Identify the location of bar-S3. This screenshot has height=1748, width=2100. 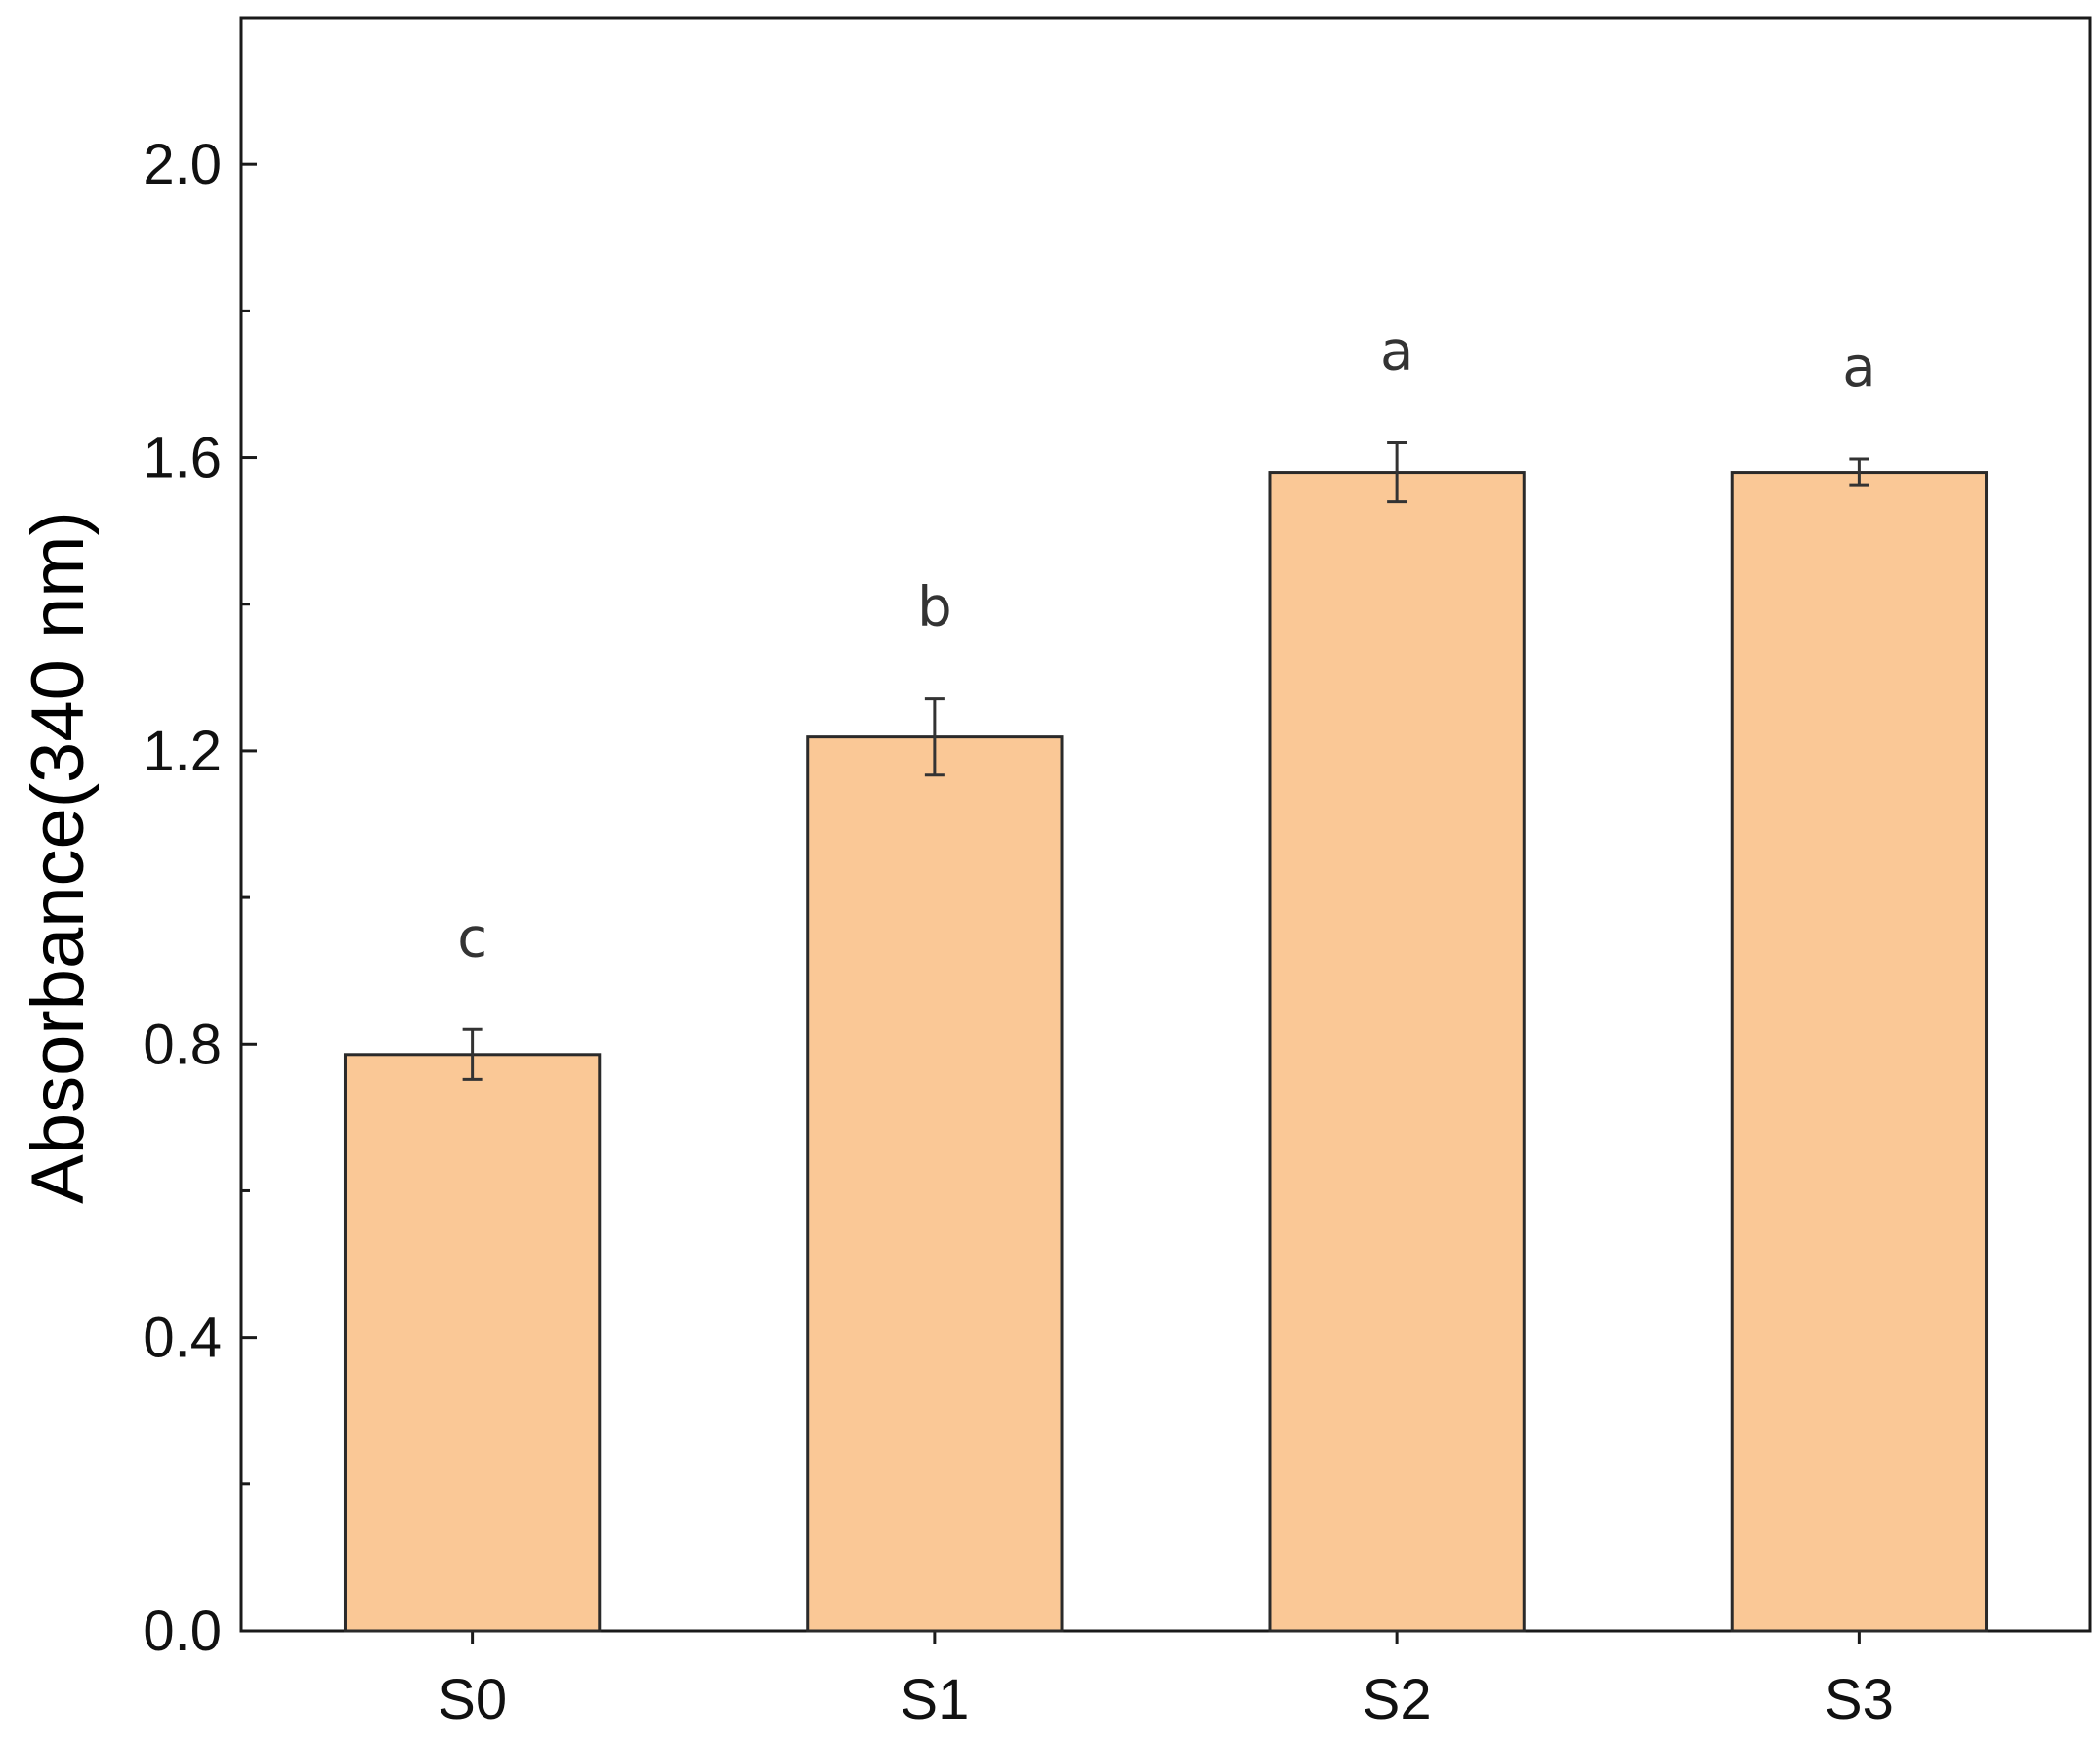
(1859, 1052).